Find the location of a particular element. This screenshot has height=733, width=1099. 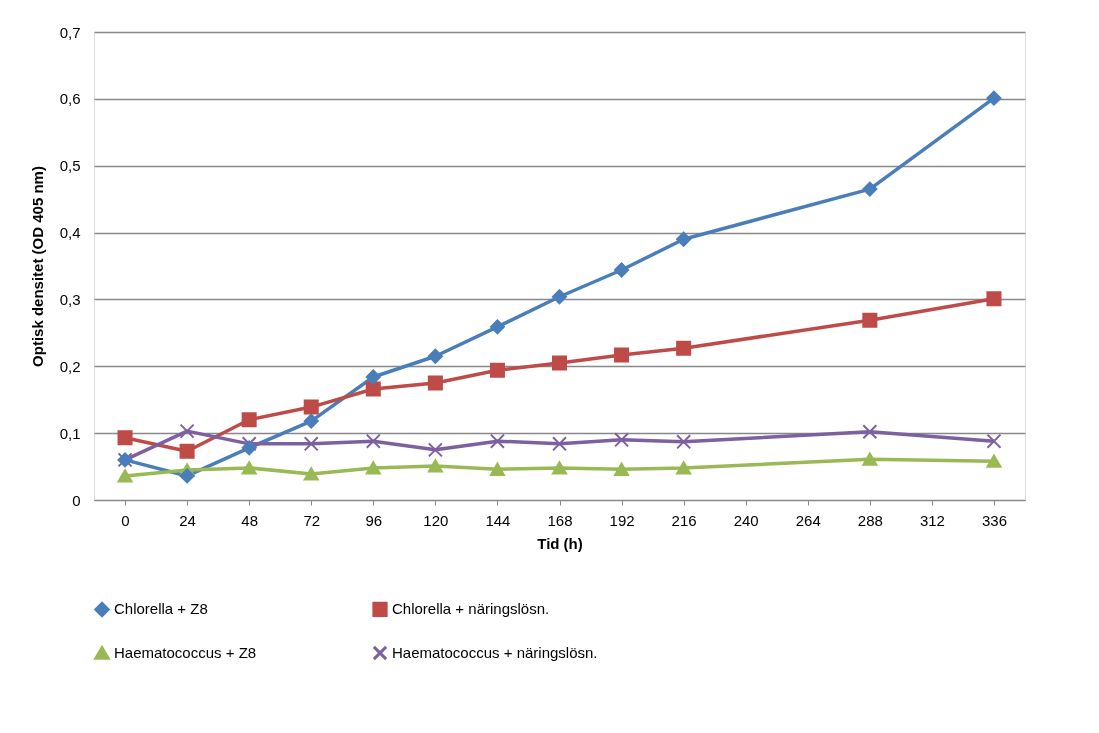

x-tick-label: 312 is located at coordinates (932, 520).